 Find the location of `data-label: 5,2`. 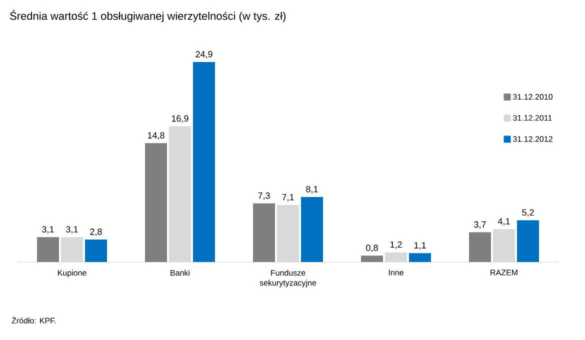

data-label: 5,2 is located at coordinates (528, 213).